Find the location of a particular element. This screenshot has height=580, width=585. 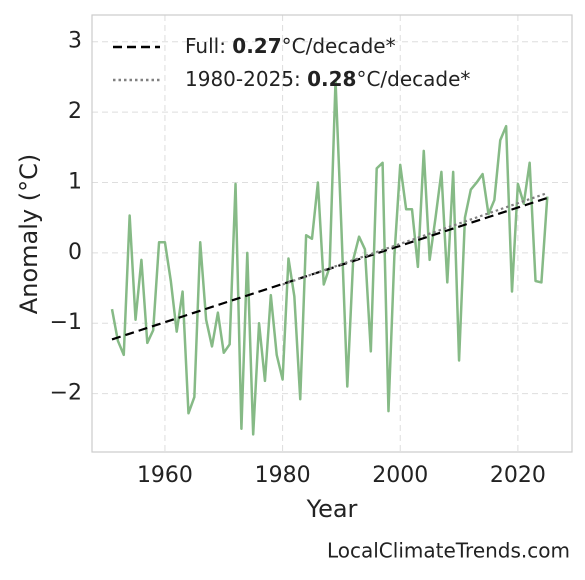

y-axis-label: Anomaly (°C) is located at coordinates (29, 234).